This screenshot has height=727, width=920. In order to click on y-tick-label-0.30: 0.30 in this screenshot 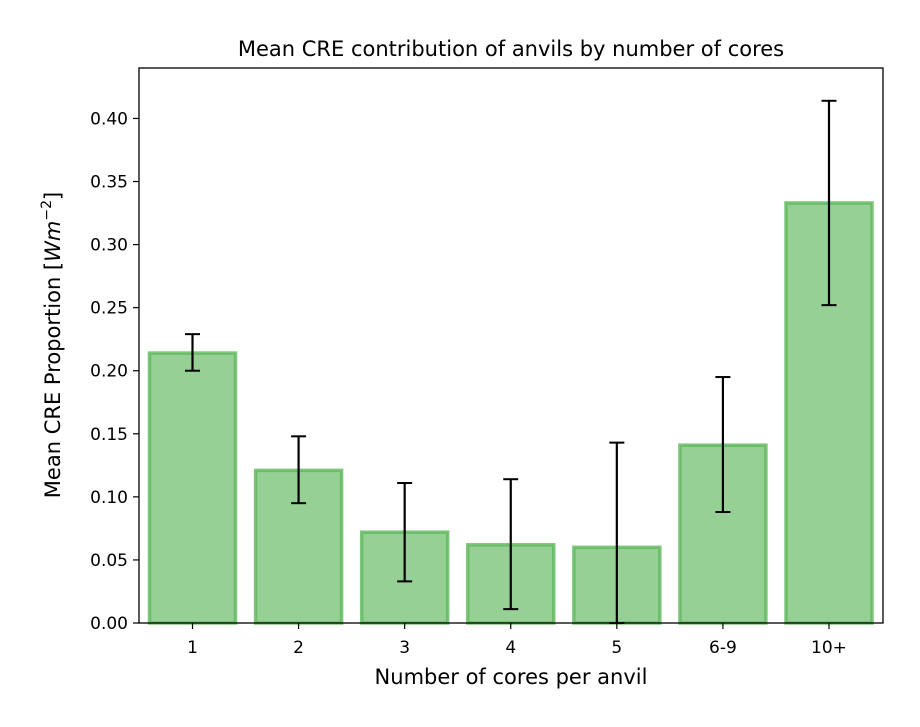, I will do `click(109, 246)`.